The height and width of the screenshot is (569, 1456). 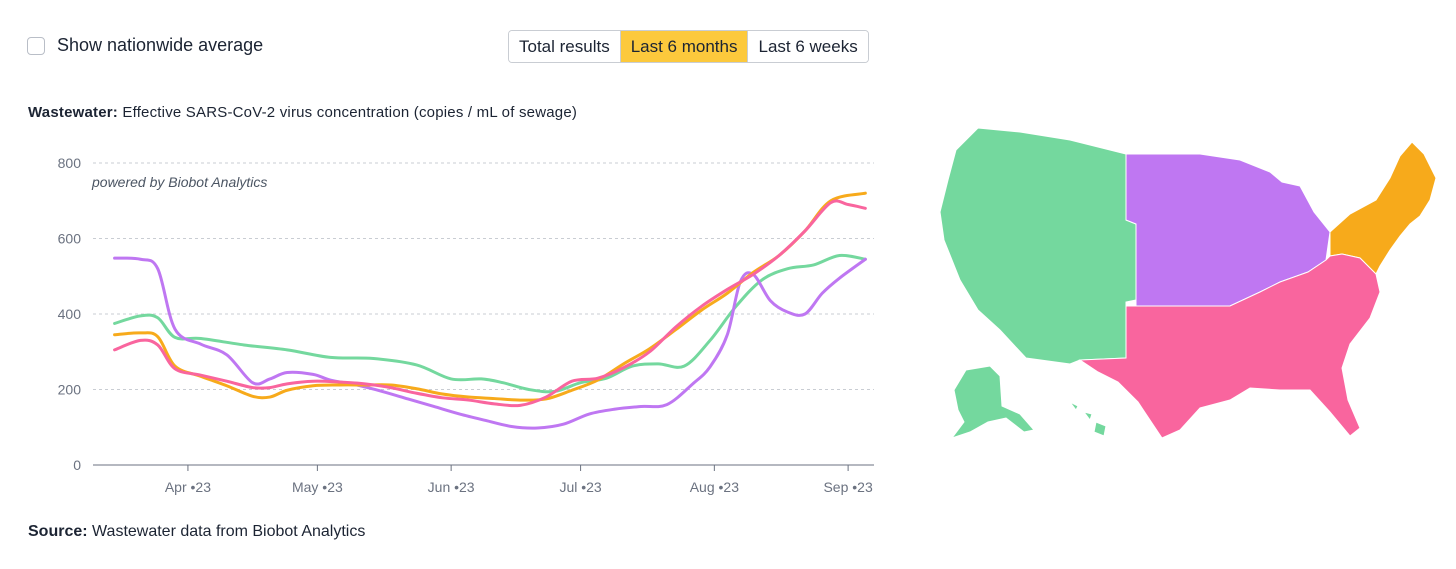 What do you see at coordinates (808, 46) in the screenshot?
I see `tab-last-6-weeks: Last 6 weeks` at bounding box center [808, 46].